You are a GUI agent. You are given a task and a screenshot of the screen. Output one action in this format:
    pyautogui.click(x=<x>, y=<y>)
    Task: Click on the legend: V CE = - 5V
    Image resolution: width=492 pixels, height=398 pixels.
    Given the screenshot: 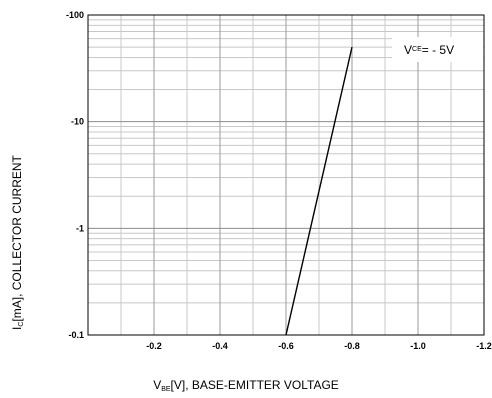 What is the action you would take?
    pyautogui.click(x=437, y=49)
    